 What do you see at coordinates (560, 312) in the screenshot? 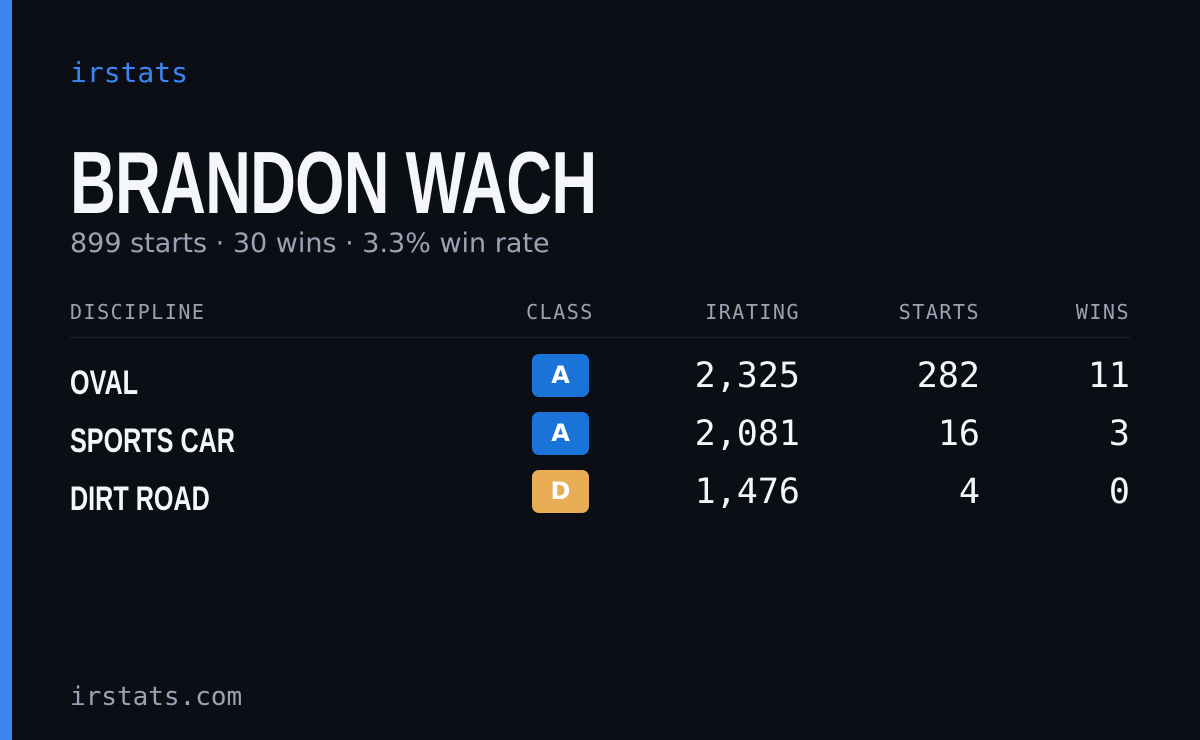
I see `column-header: CLASS` at bounding box center [560, 312].